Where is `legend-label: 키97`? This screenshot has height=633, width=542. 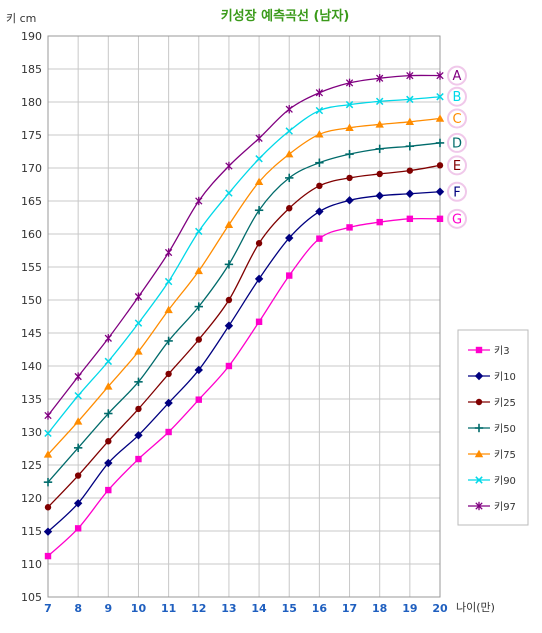
legend-label: 키97 is located at coordinates (505, 507).